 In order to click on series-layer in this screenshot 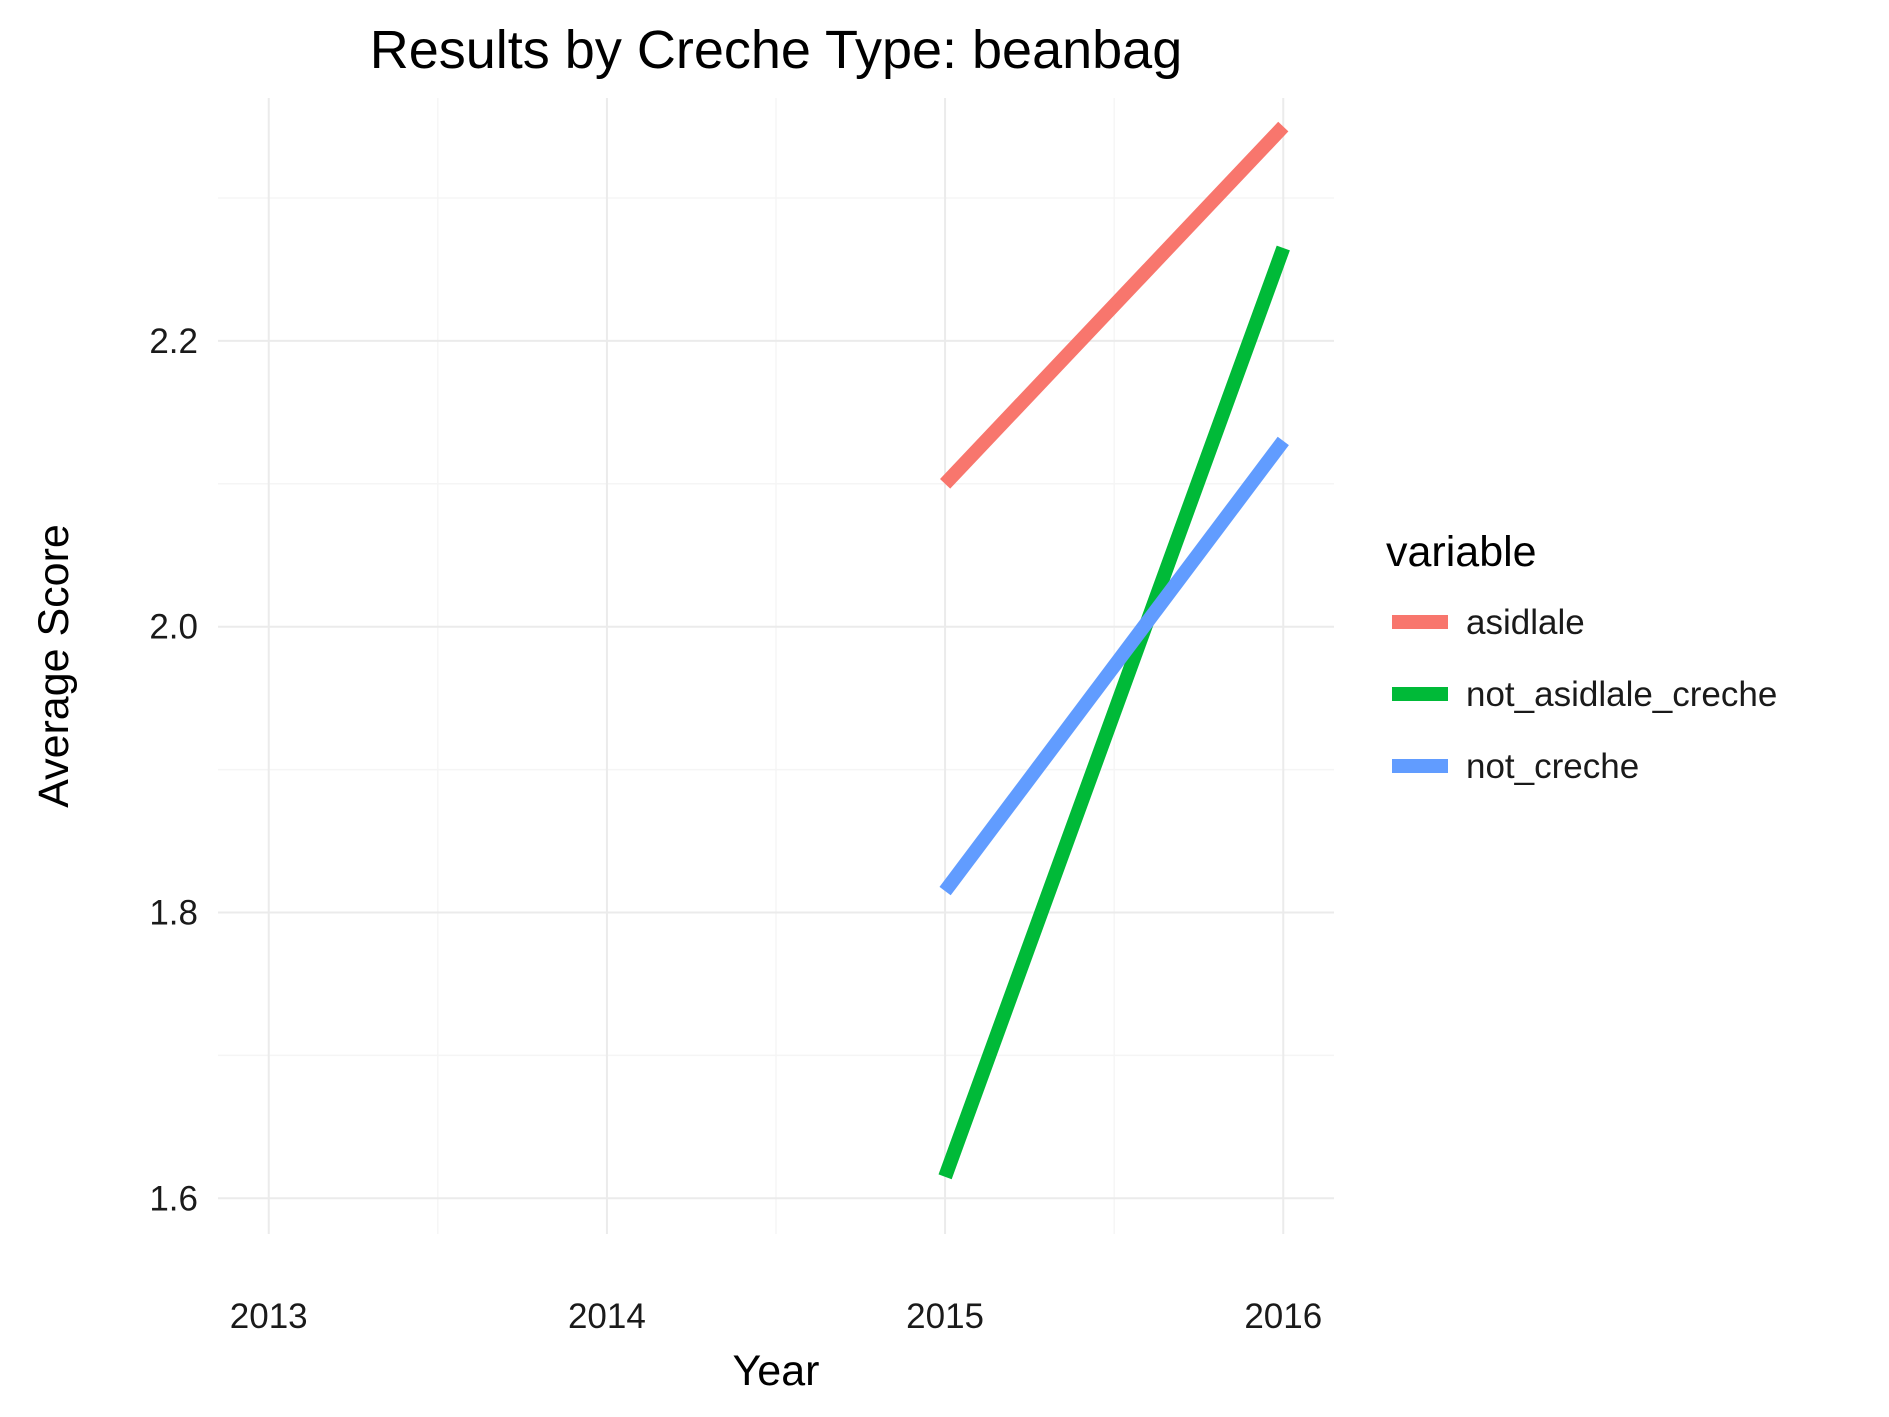, I will do `click(1114, 650)`.